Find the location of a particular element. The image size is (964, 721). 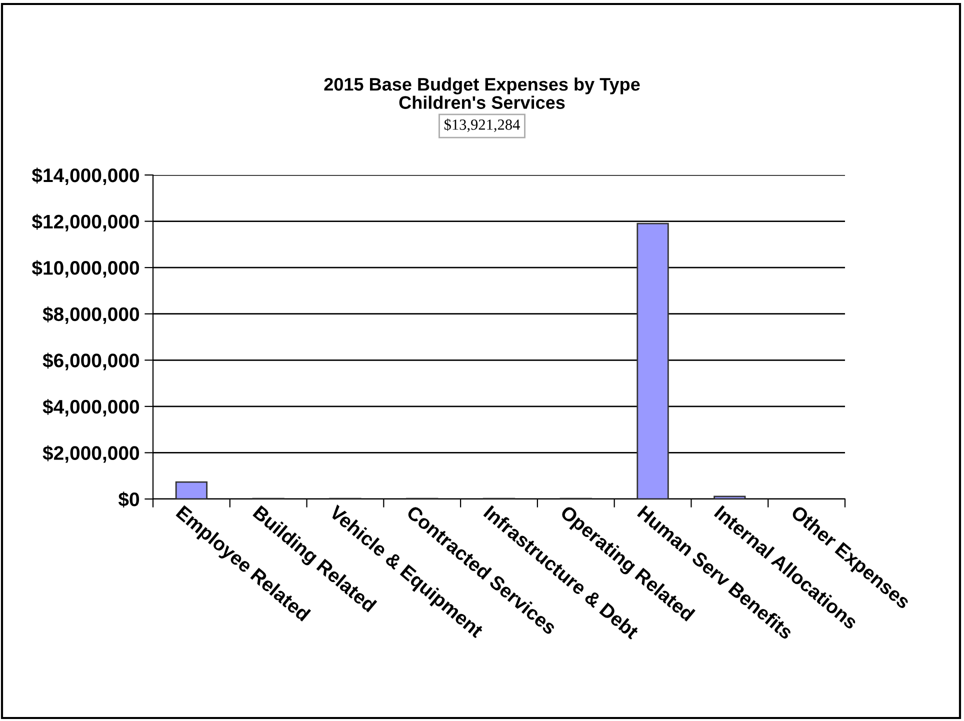

y-tick-label: $8,000,000 is located at coordinates (91, 315).